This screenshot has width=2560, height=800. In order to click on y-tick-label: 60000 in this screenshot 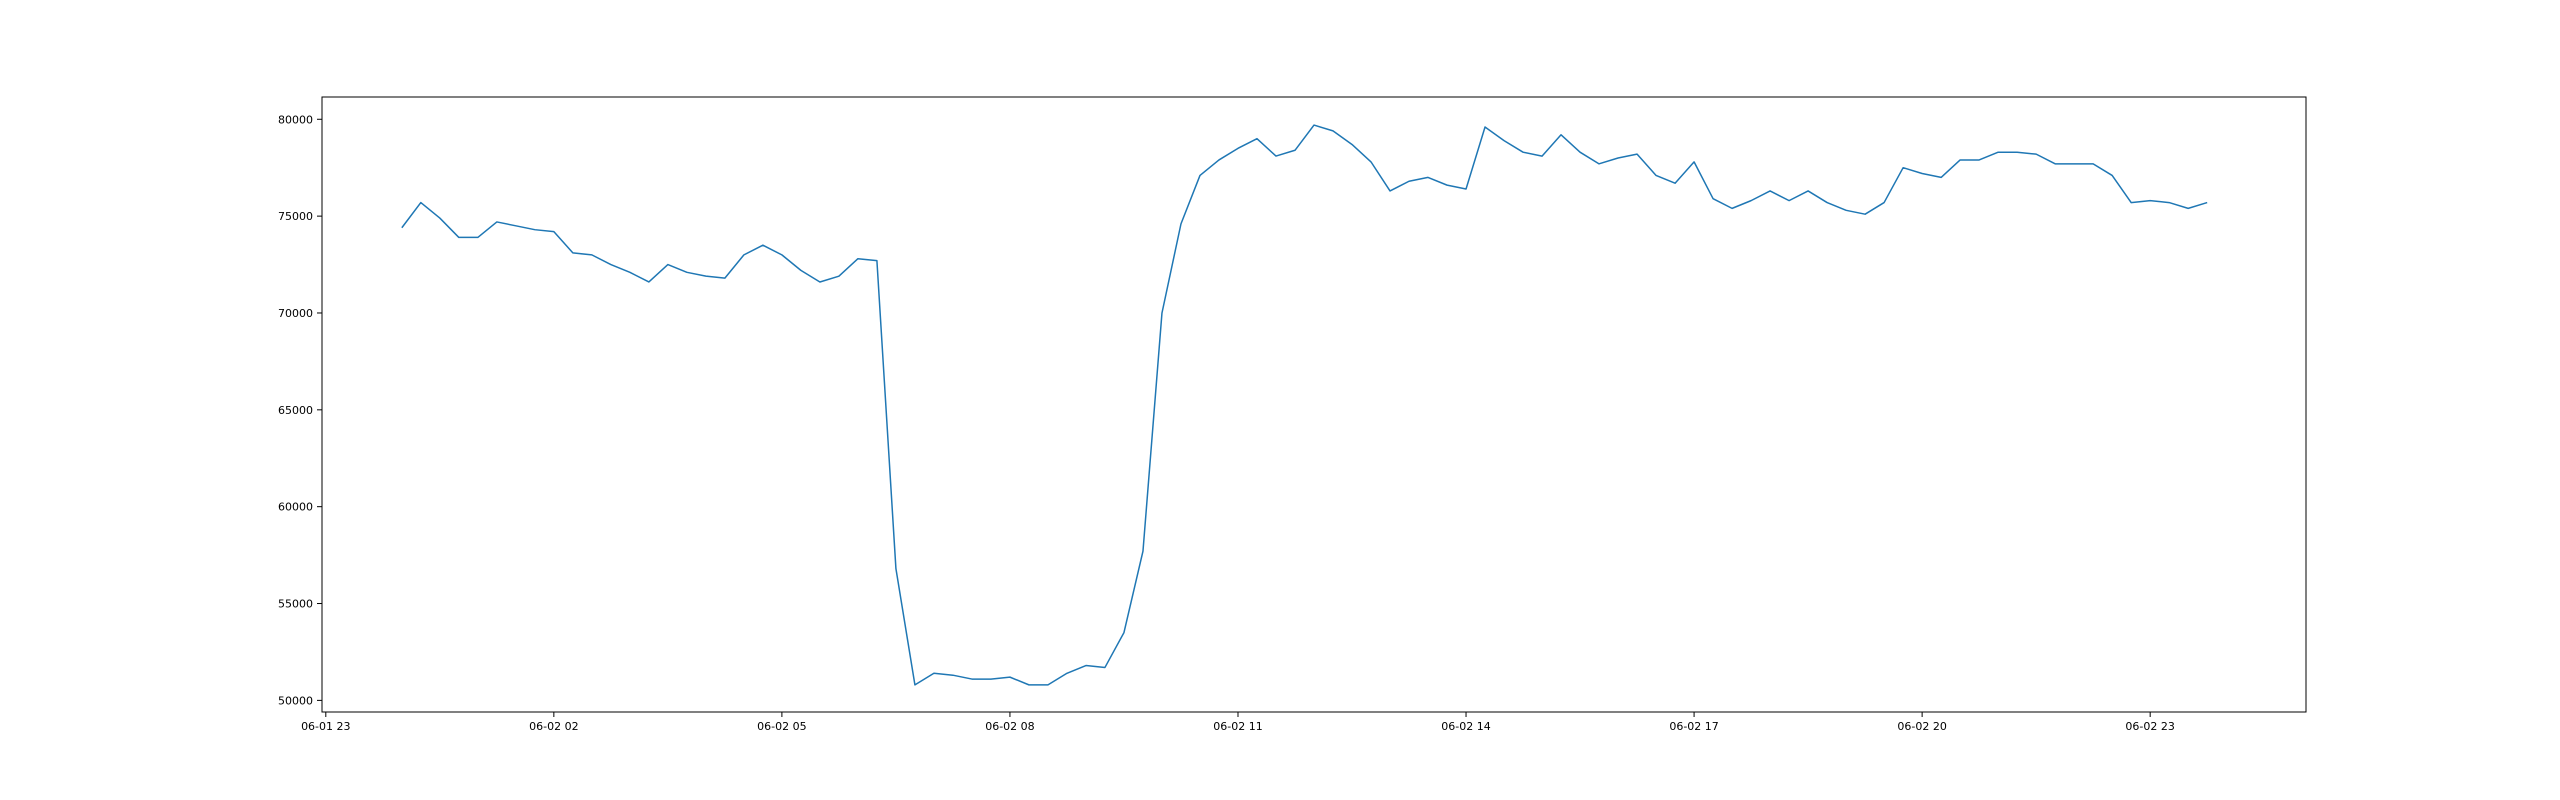, I will do `click(295, 507)`.